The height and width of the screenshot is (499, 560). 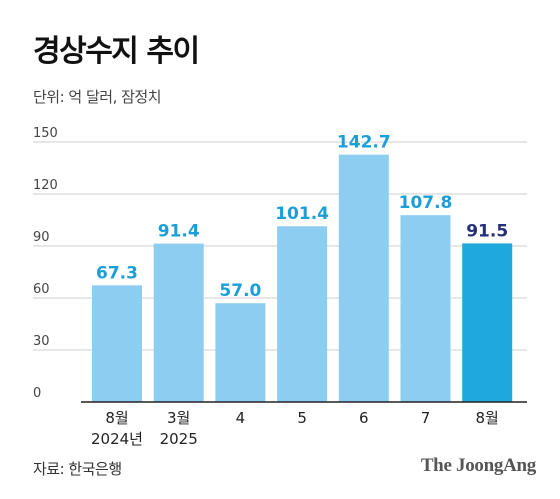 I want to click on x-tick-label: 7, so click(x=426, y=418).